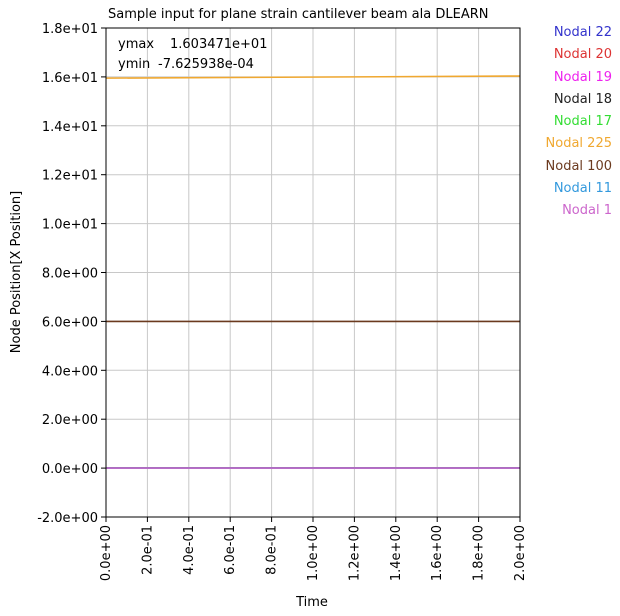 The image size is (620, 616). What do you see at coordinates (70, 371) in the screenshot?
I see `y-tick-label: 4.0e+00` at bounding box center [70, 371].